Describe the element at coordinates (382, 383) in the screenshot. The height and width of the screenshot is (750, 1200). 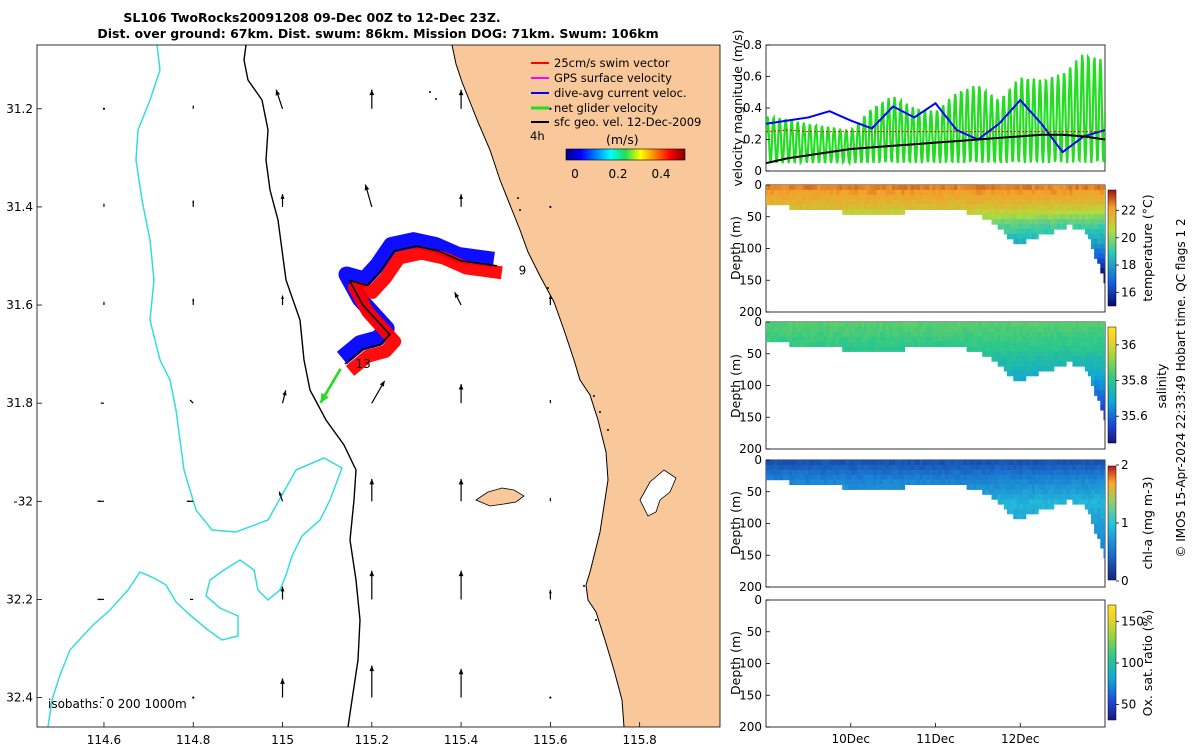
I see `sfc-vector-head` at that location.